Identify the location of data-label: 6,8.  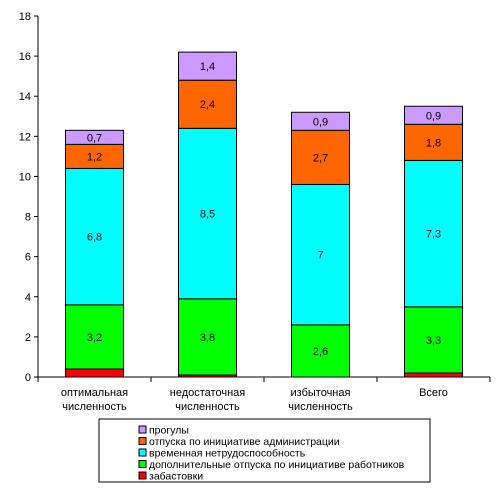
(94, 238).